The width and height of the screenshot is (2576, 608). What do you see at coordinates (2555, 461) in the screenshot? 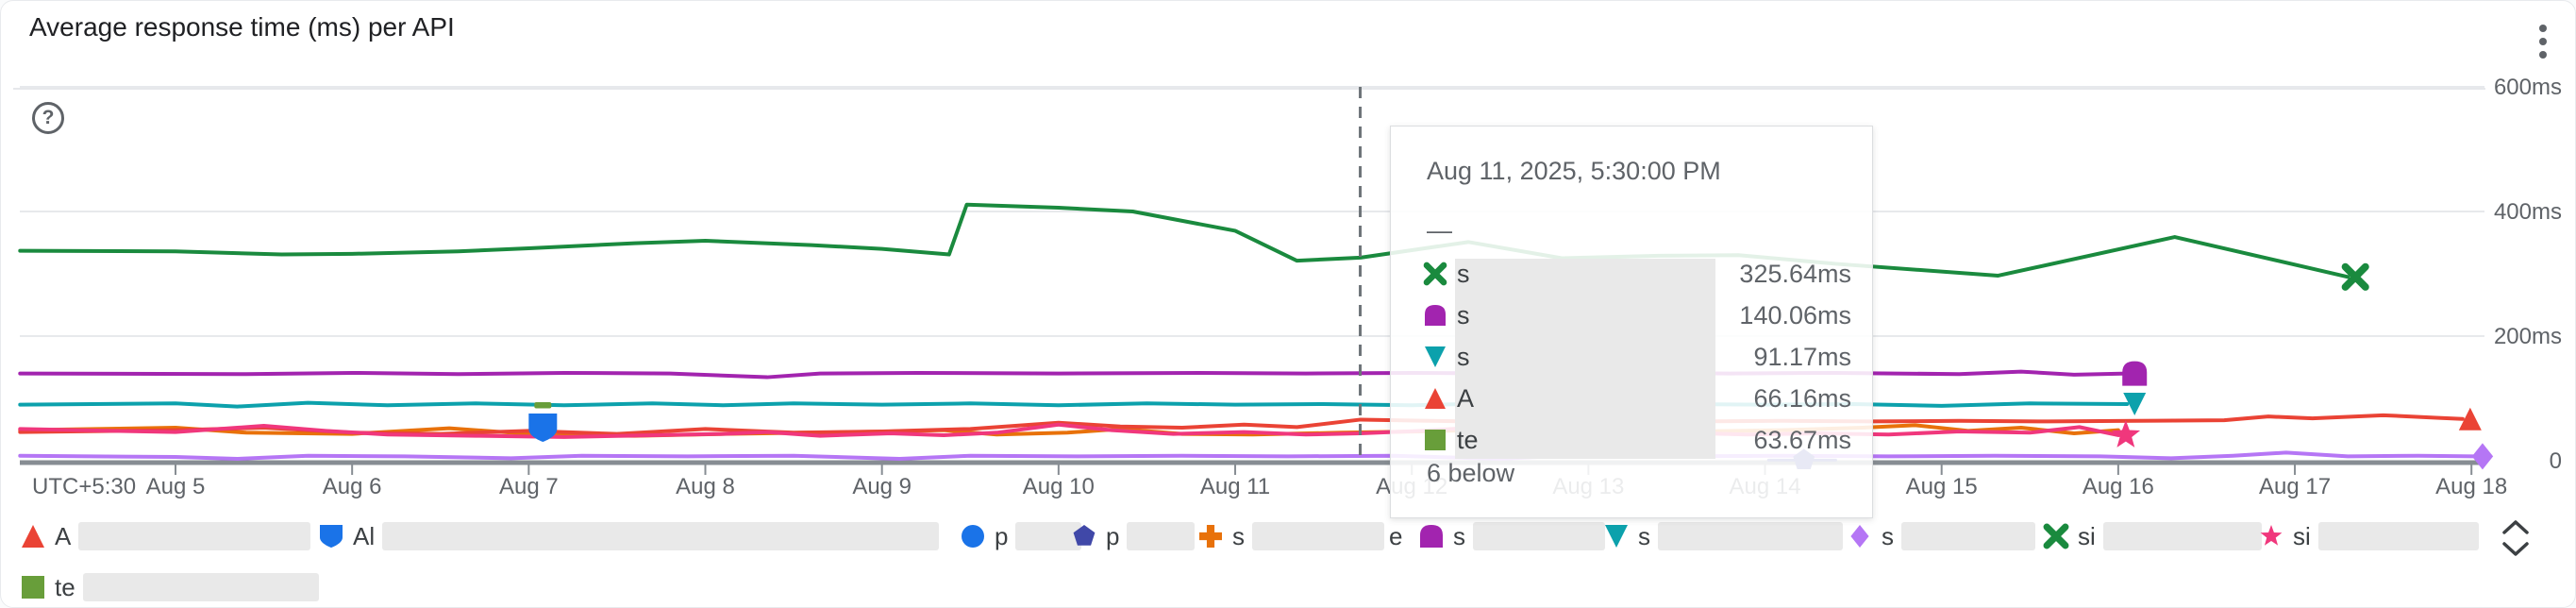
I see `y-axis-label: 0` at bounding box center [2555, 461].